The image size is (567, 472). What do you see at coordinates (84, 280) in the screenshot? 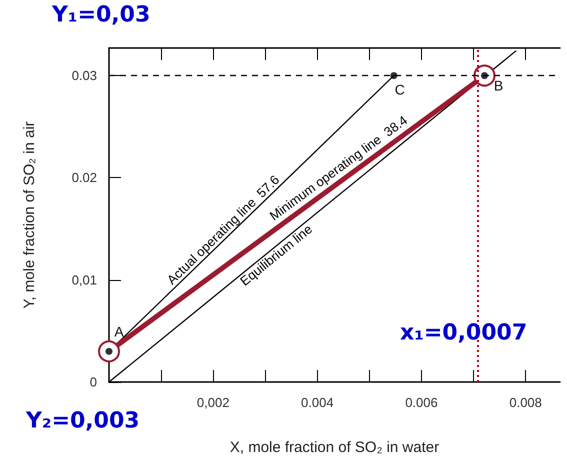
I see `y-tick-label: 0,01` at bounding box center [84, 280].